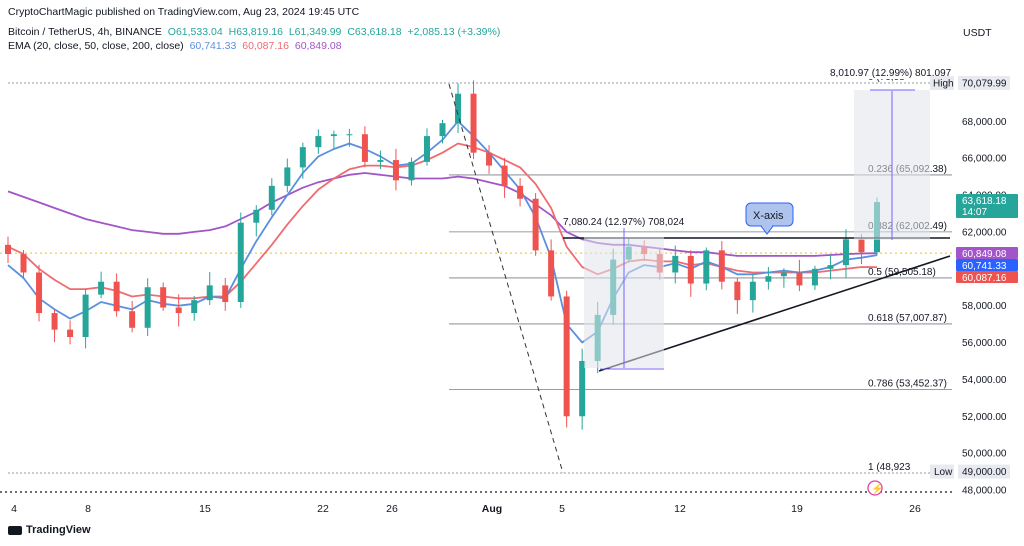  What do you see at coordinates (96, 46) in the screenshot?
I see `ema-legend-label: EMA (20, close, 50, close, 200, close)` at bounding box center [96, 46].